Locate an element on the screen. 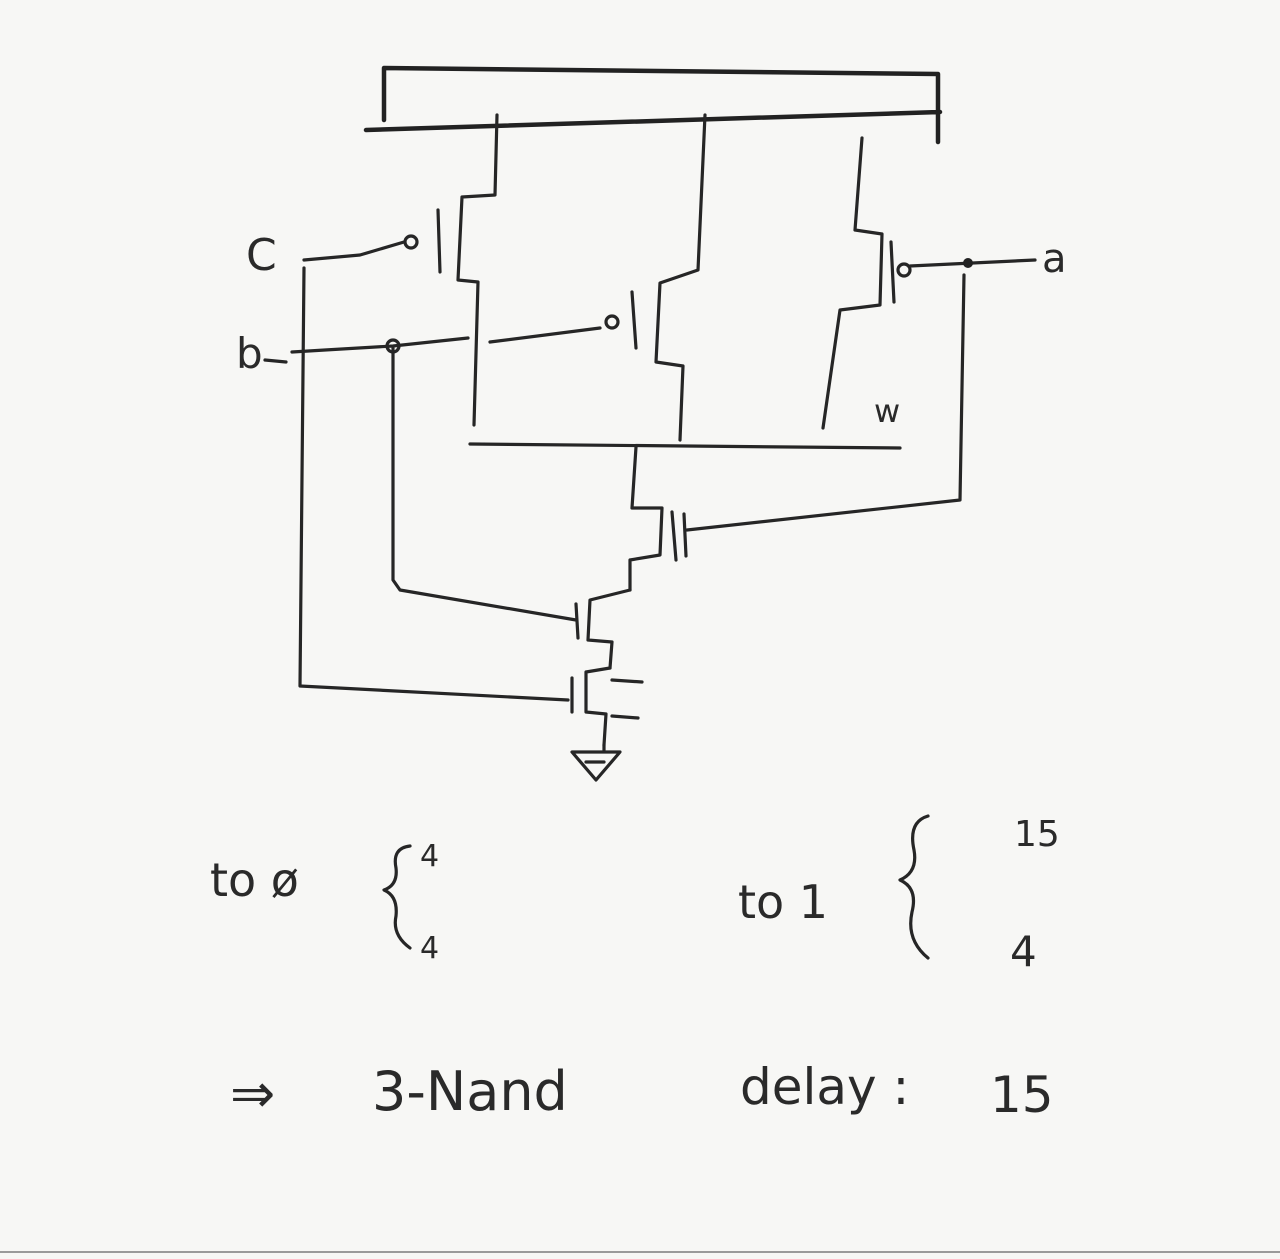 This screenshot has width=1280, height=1259. note-to-zero-bottom: 4 is located at coordinates (429, 948).